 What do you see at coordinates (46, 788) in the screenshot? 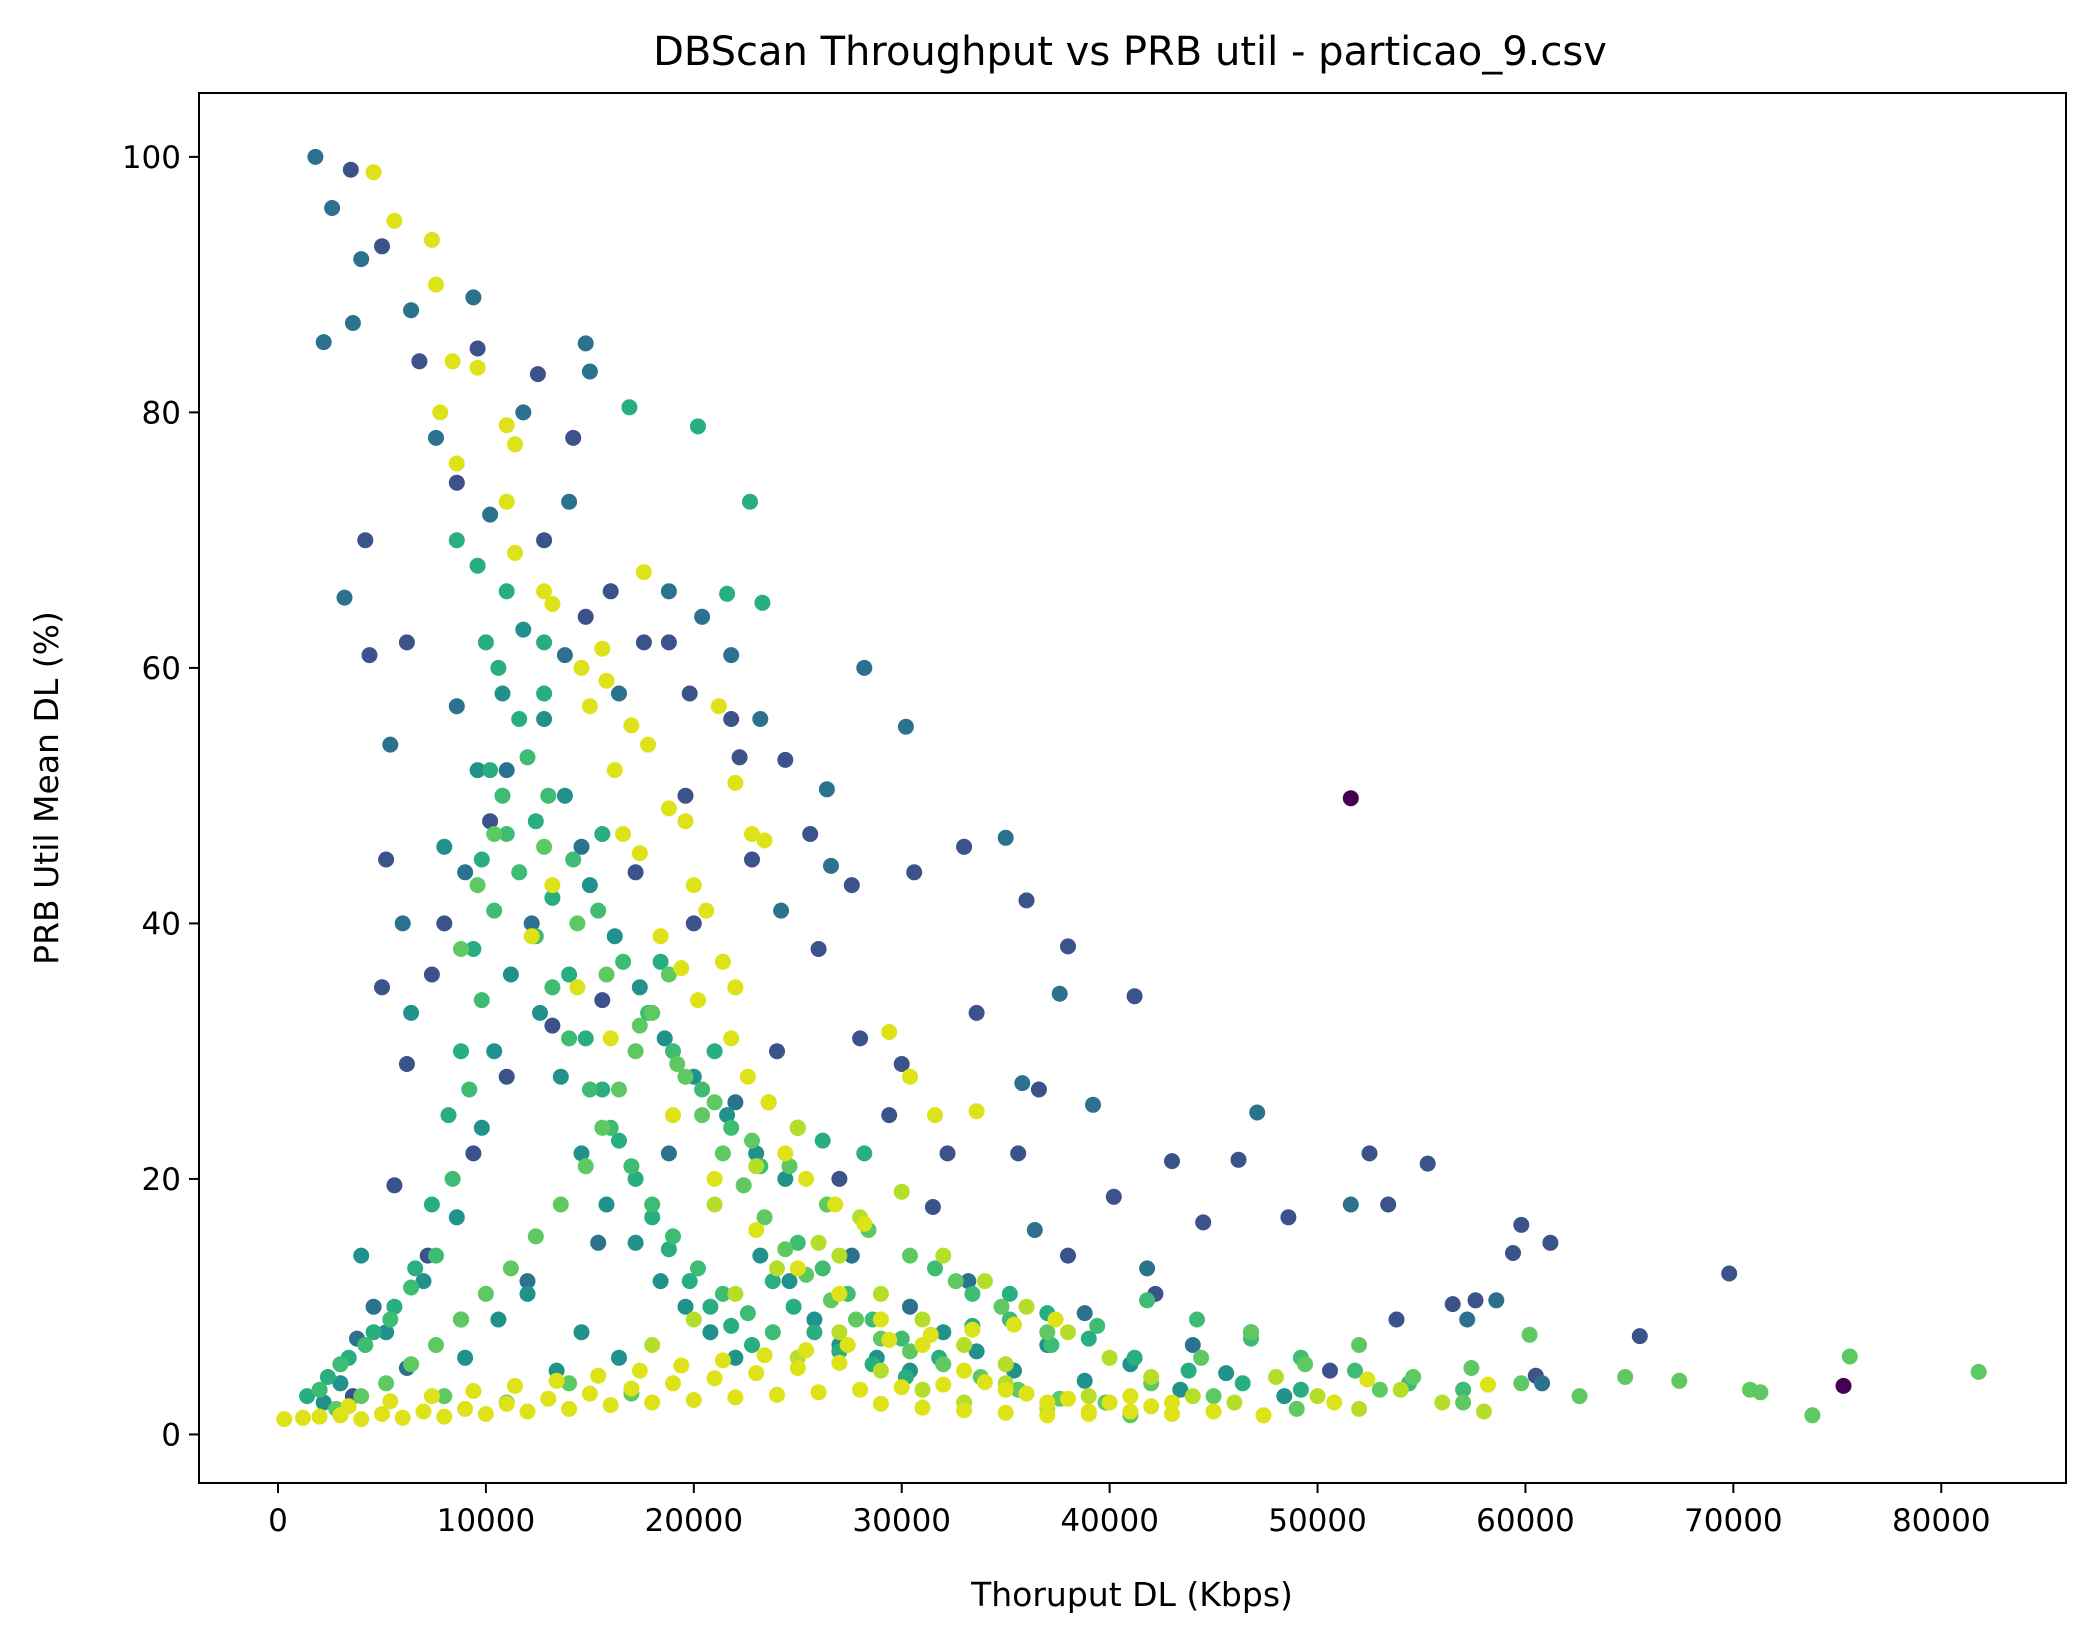
I see `y-axis-label: PRB Util Mean DL (%)` at bounding box center [46, 788].